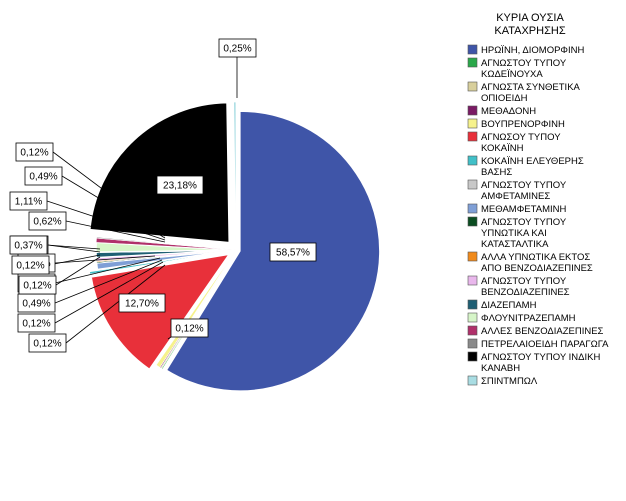 The image size is (626, 501). I want to click on legend-label-12-line-2: ΒΕΝΖΟΔΙΑΖΕΠΙΝΕΣ, so click(525, 292).